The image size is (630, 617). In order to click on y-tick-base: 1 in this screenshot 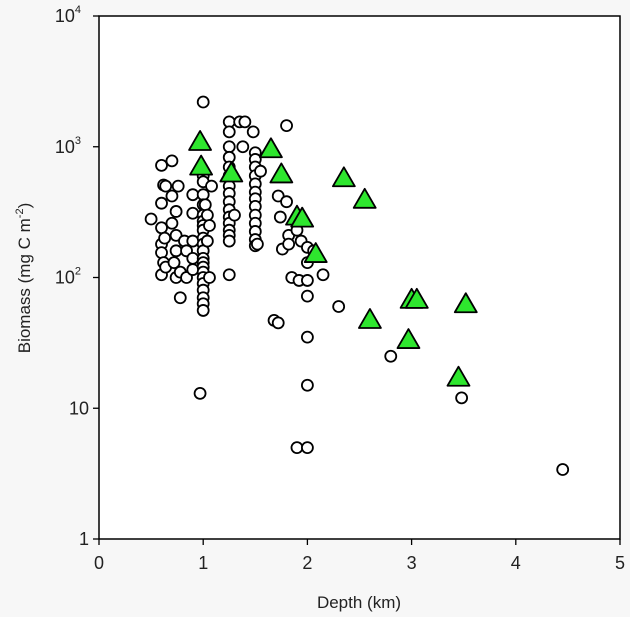, I will do `click(84, 539)`.